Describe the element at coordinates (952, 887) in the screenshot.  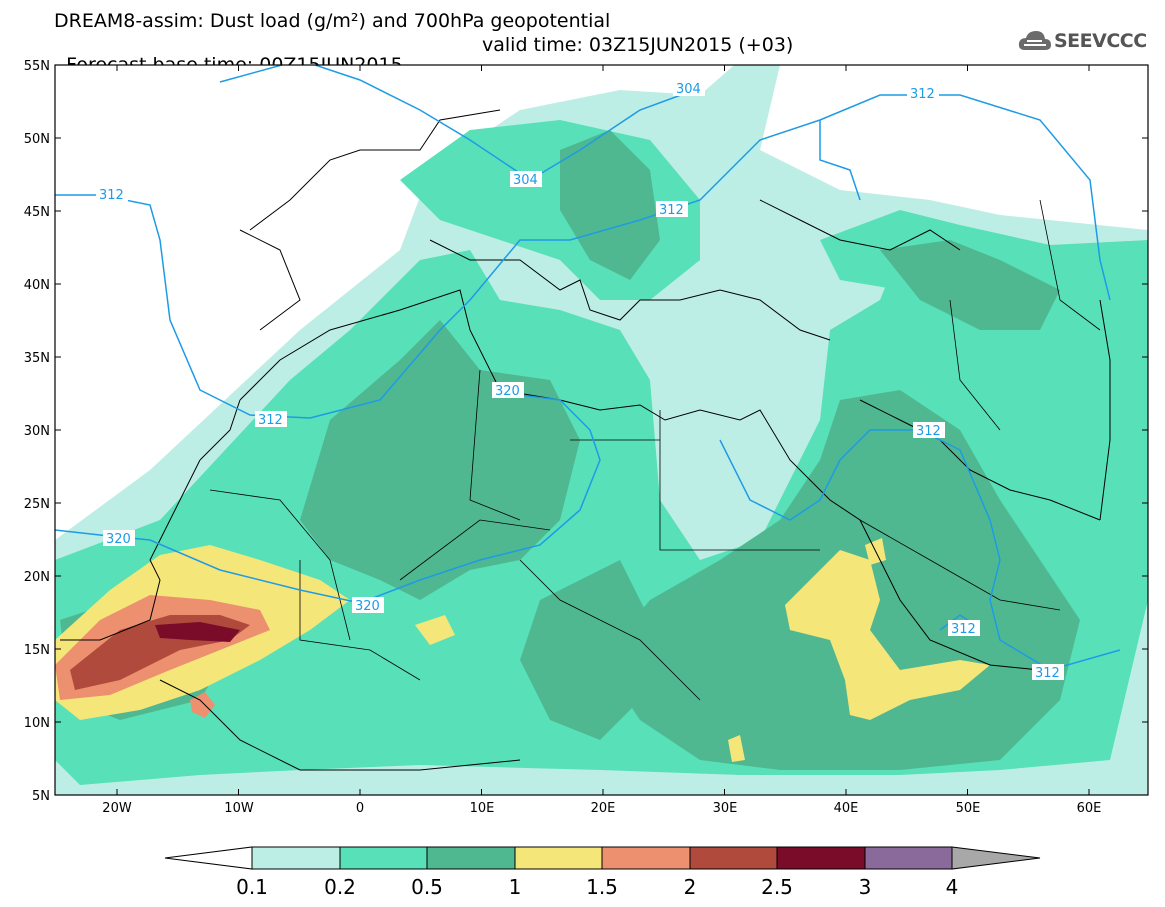
I see `colorbar-label: 4` at that location.